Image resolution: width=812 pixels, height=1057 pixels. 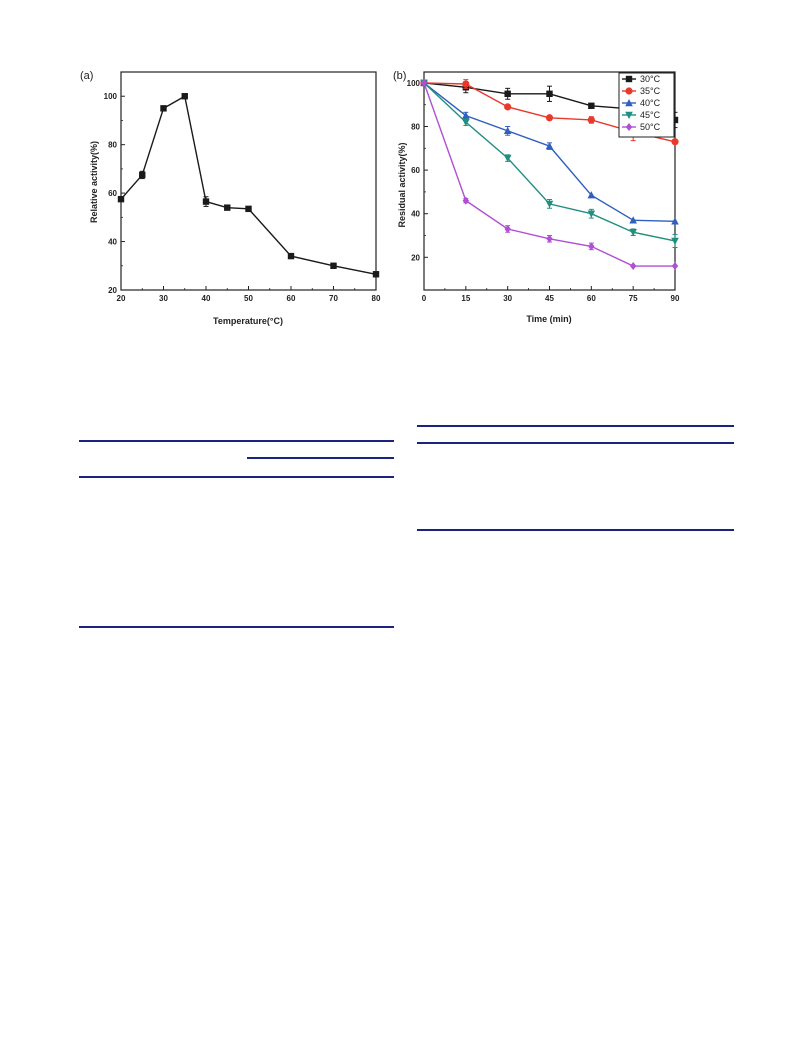 I want to click on x-tick-label: 90, so click(x=675, y=298).